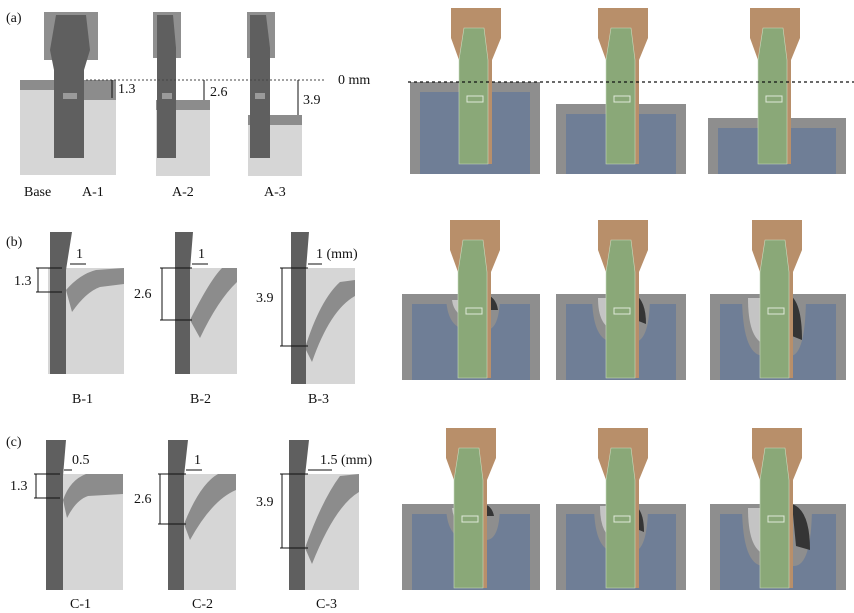  I want to click on name-c2: C-2, so click(202, 604).